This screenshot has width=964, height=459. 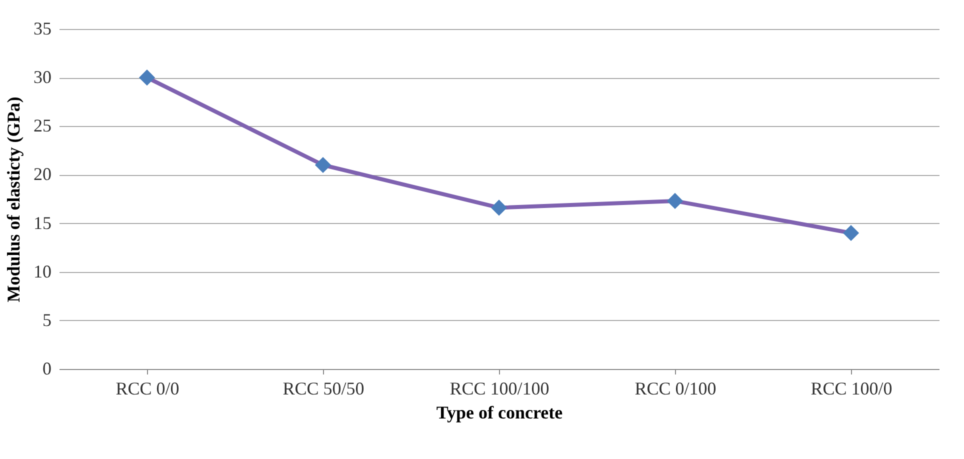 I want to click on y-tick-label: 15, so click(x=43, y=222).